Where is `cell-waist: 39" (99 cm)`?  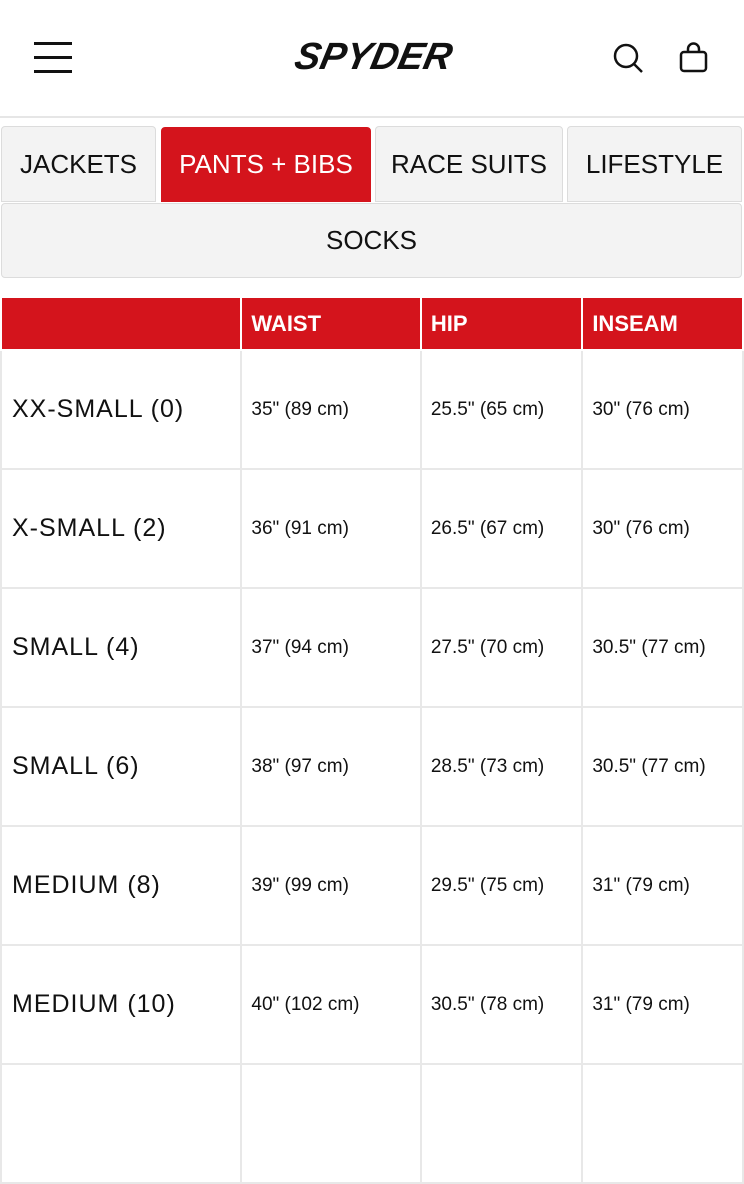
cell-waist: 39" (99 cm) is located at coordinates (331, 885).